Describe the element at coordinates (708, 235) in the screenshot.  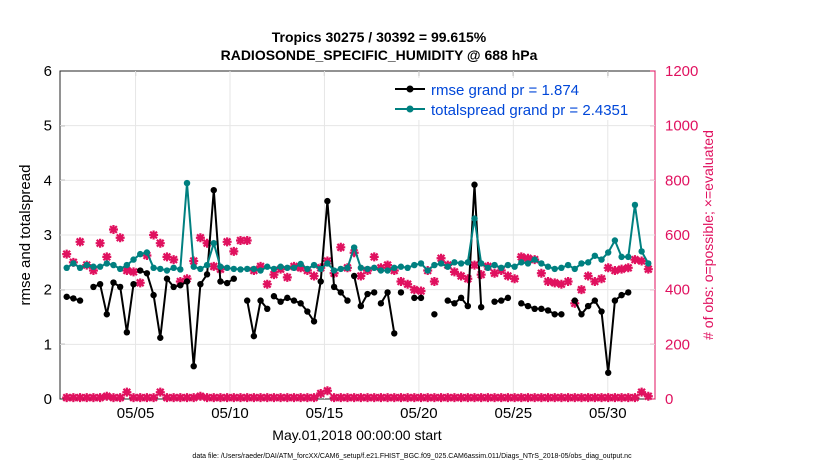
I see `right-axis-label: # of obs: o=possible; ×=evaluated` at that location.